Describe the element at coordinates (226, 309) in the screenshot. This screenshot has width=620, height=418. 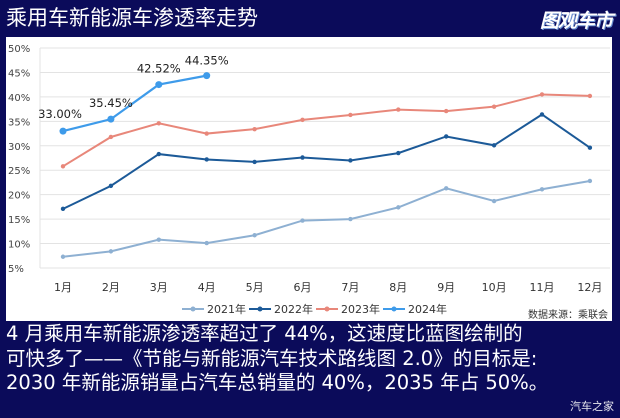
I see `legend-label: 2021年` at that location.